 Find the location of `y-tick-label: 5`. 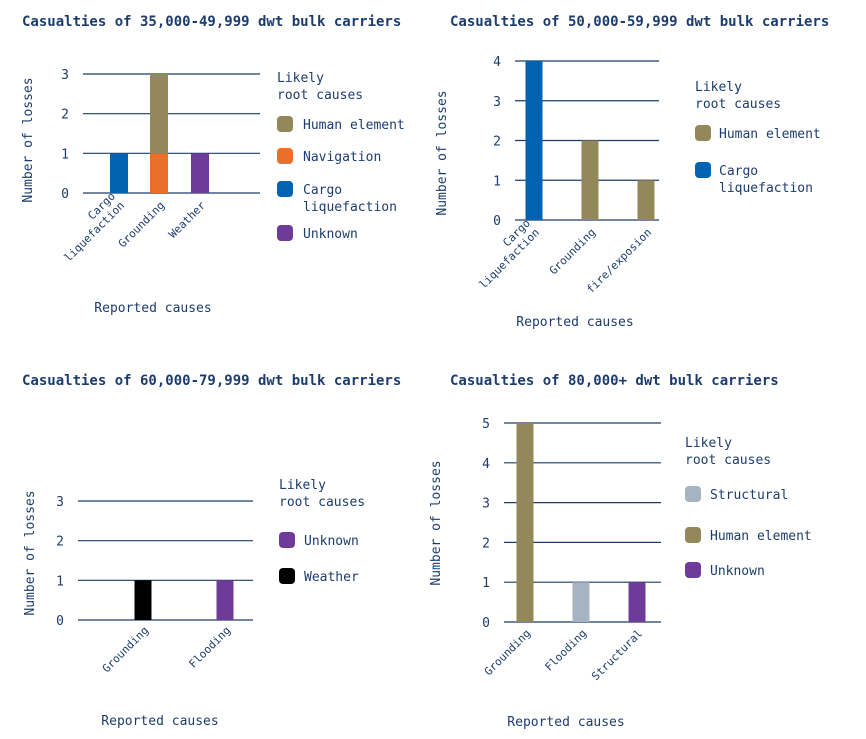

y-tick-label: 5 is located at coordinates (486, 424).